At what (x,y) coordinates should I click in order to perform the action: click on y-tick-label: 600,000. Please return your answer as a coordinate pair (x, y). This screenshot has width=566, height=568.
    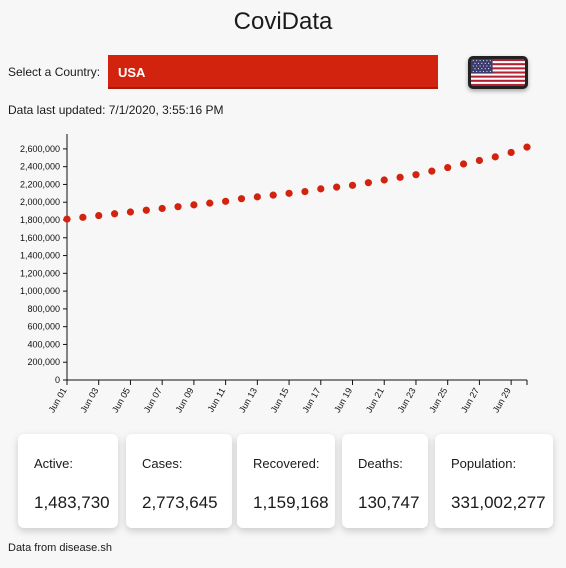
    Looking at the image, I should click on (43, 327).